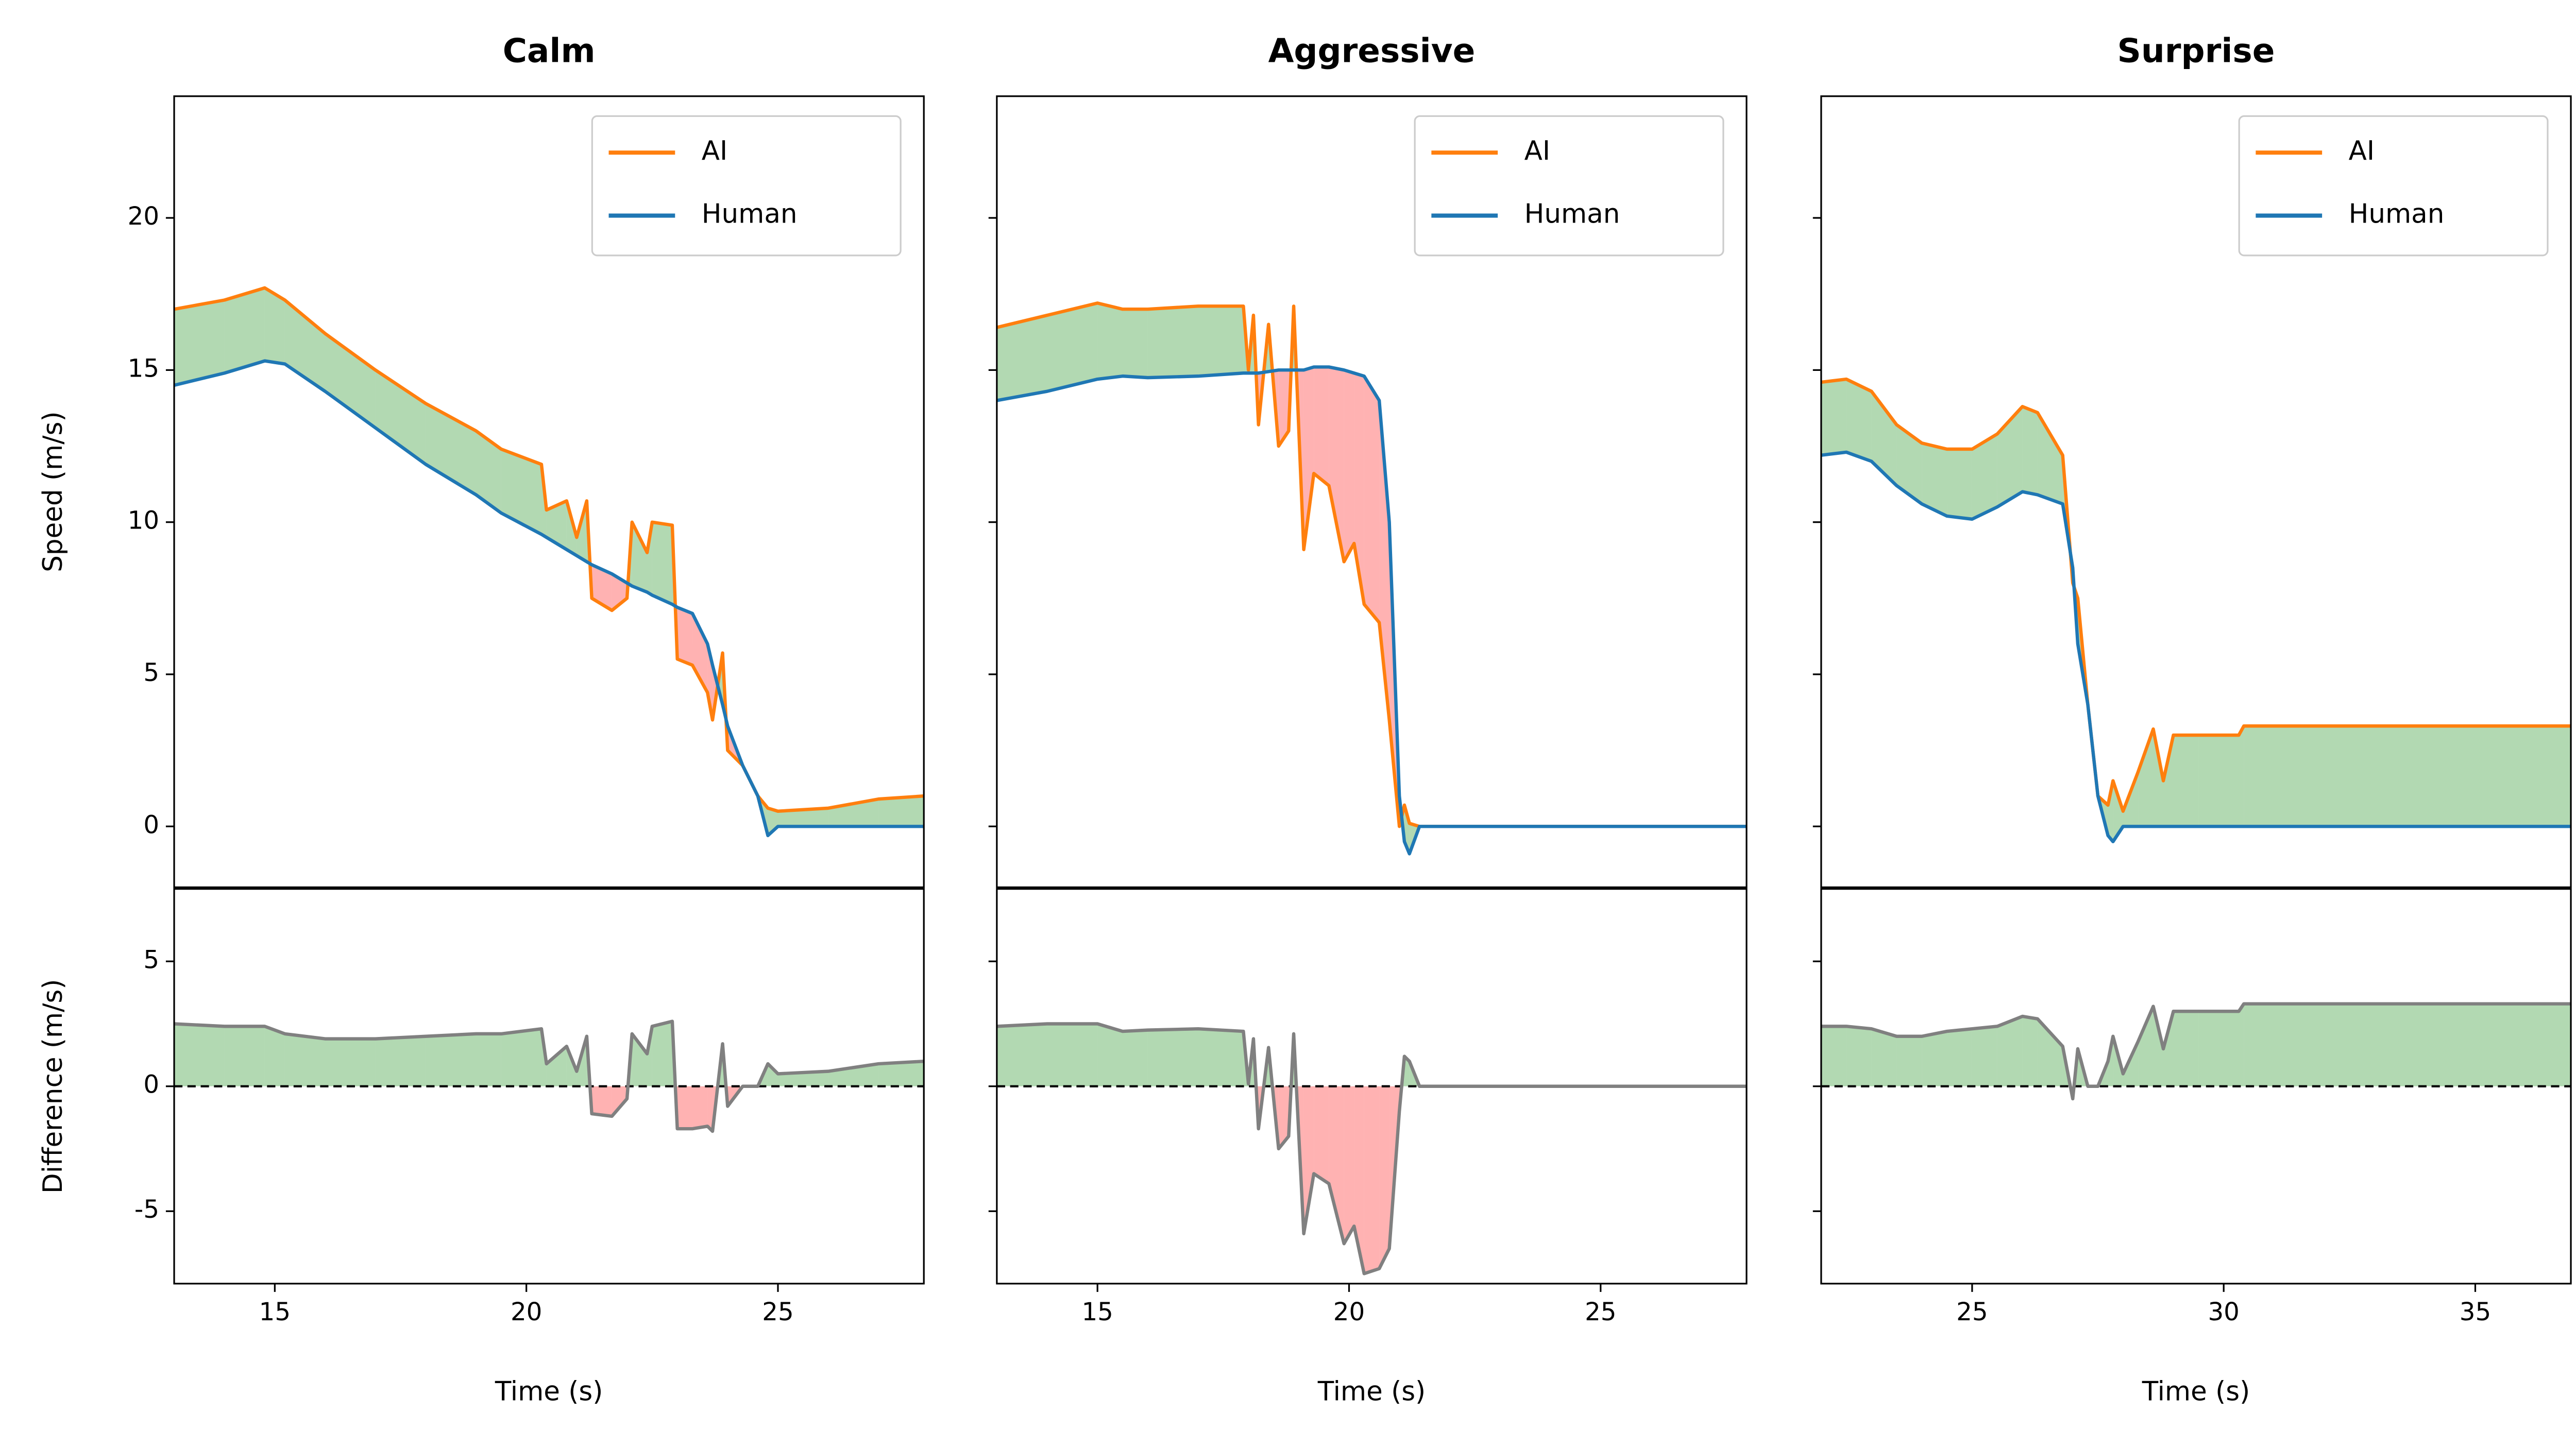 The height and width of the screenshot is (1447, 2576). What do you see at coordinates (151, 824) in the screenshot?
I see `y-tick-label: 0` at bounding box center [151, 824].